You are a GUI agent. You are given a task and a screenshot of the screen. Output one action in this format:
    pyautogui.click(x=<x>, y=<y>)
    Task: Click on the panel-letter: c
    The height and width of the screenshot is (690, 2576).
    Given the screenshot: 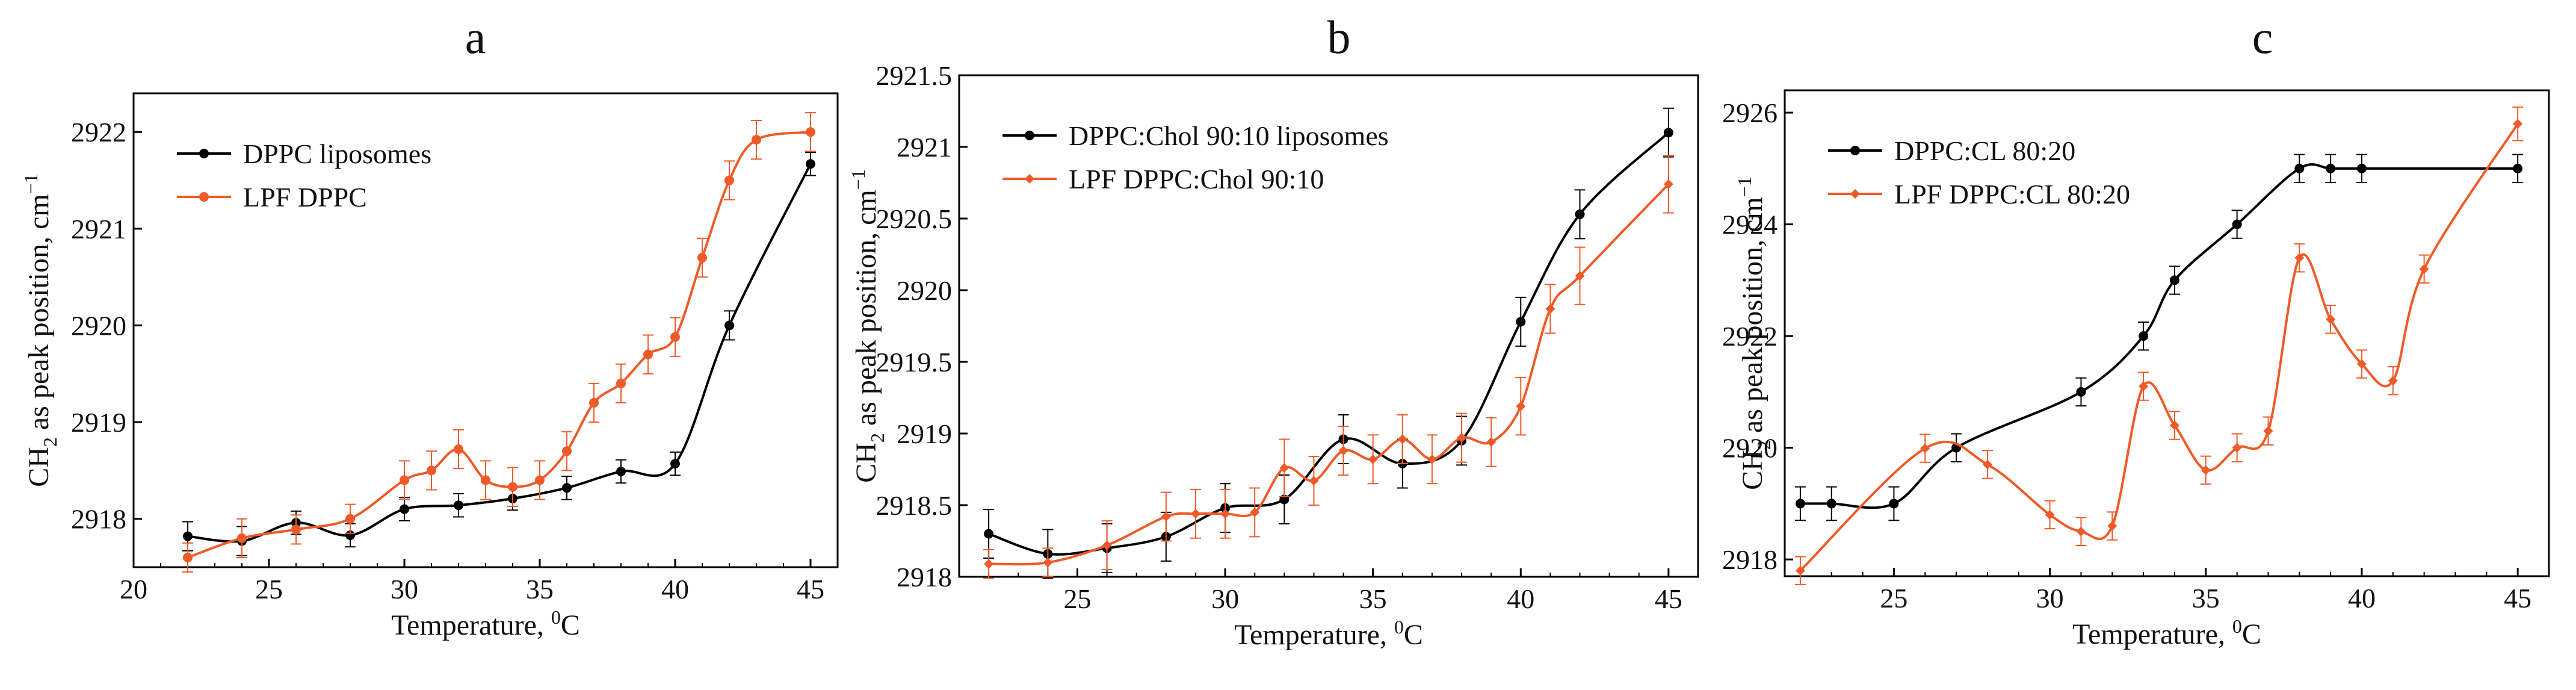 What is the action you would take?
    pyautogui.click(x=2262, y=37)
    